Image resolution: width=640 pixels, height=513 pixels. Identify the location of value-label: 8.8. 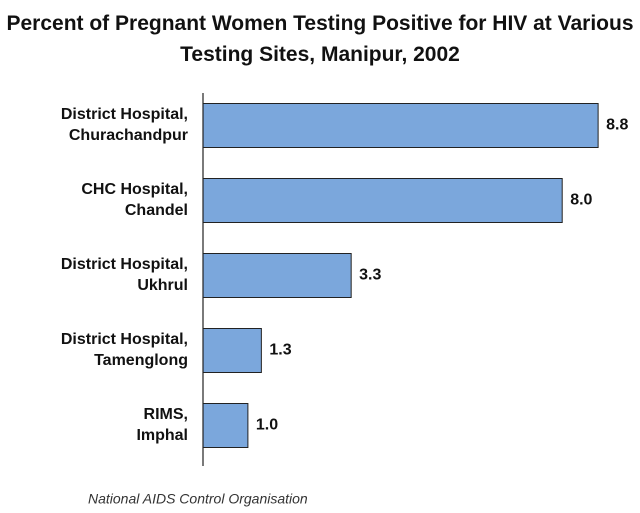
(617, 125).